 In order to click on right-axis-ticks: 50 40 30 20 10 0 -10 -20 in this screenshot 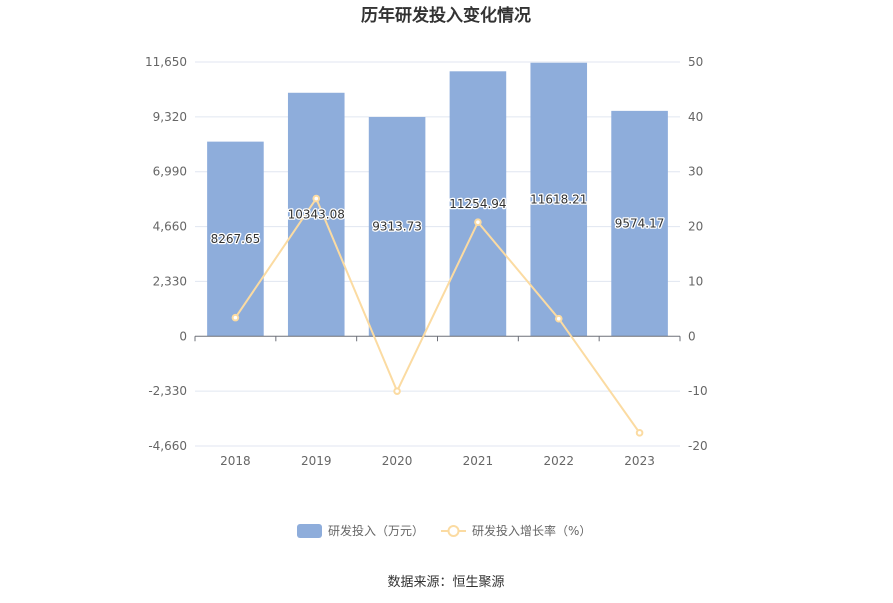, I will do `click(698, 254)`.